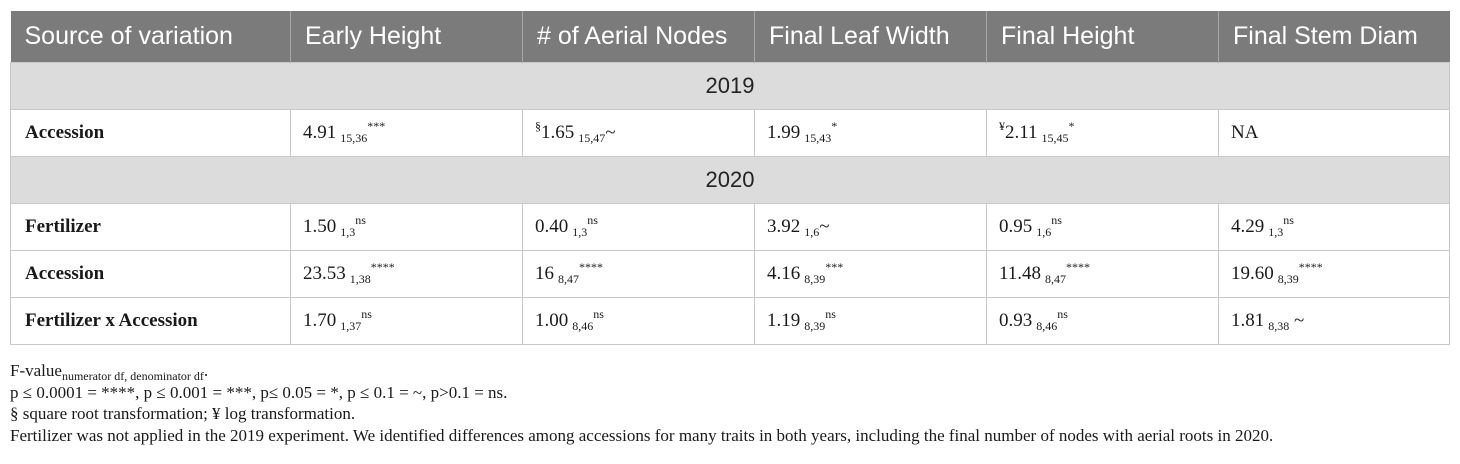  Describe the element at coordinates (150, 227) in the screenshot. I see `row-label: Fertilizer` at that location.